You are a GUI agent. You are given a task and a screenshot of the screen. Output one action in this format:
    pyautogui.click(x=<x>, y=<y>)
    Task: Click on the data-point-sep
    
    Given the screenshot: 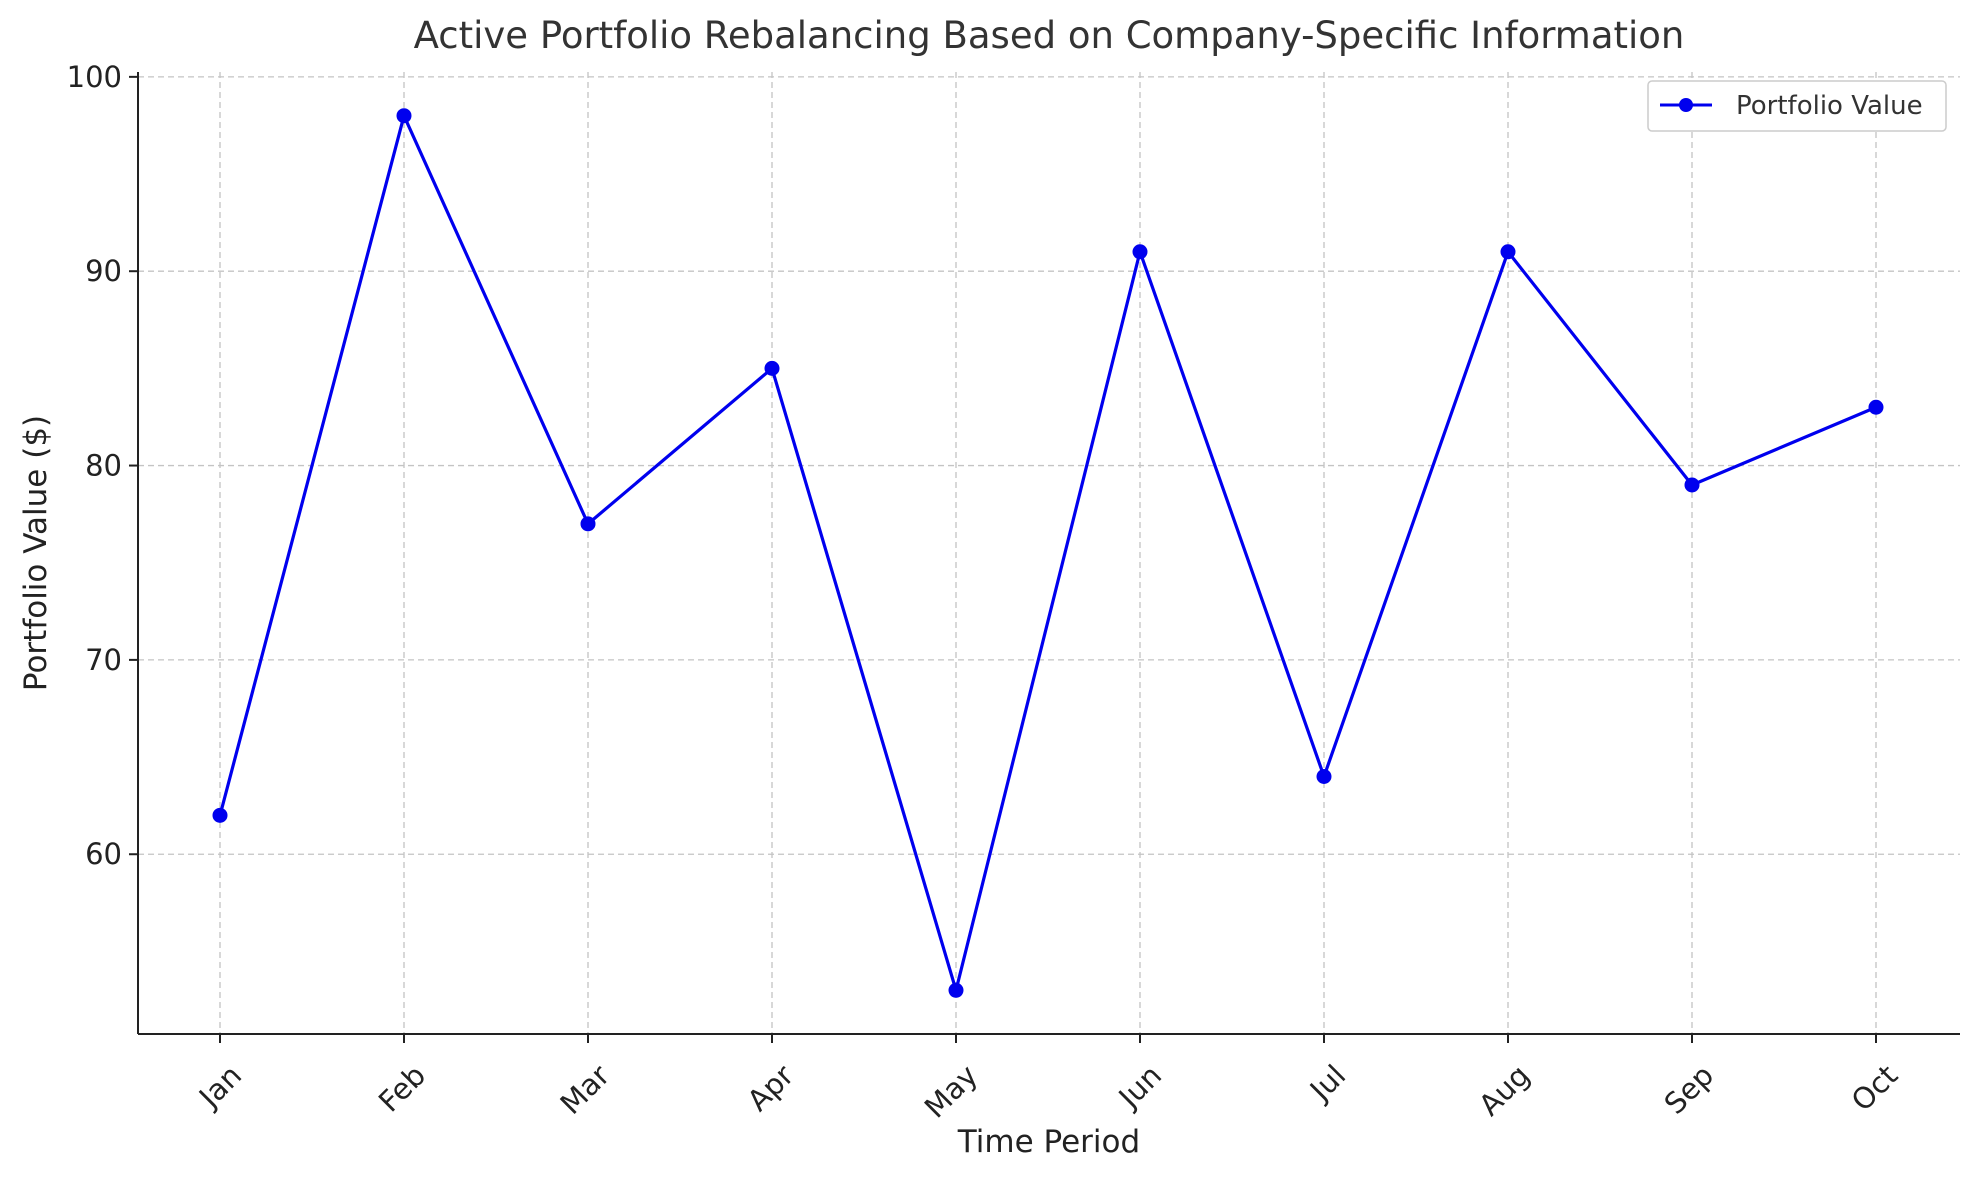 What is the action you would take?
    pyautogui.click(x=1692, y=485)
    